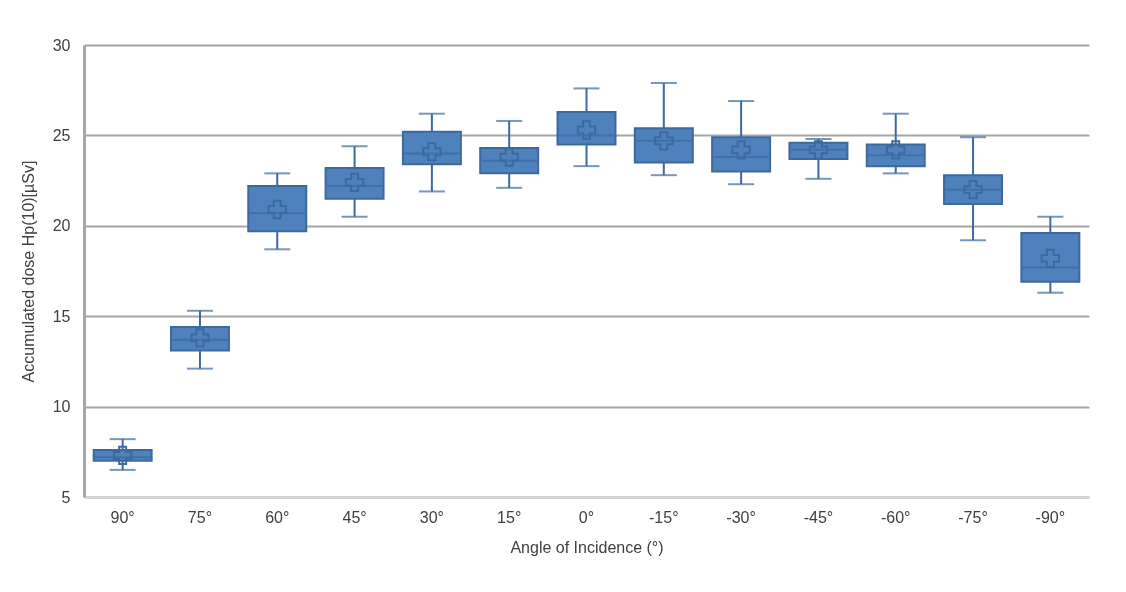 Image resolution: width=1126 pixels, height=592 pixels. I want to click on x-tick-label: -15°, so click(664, 517).